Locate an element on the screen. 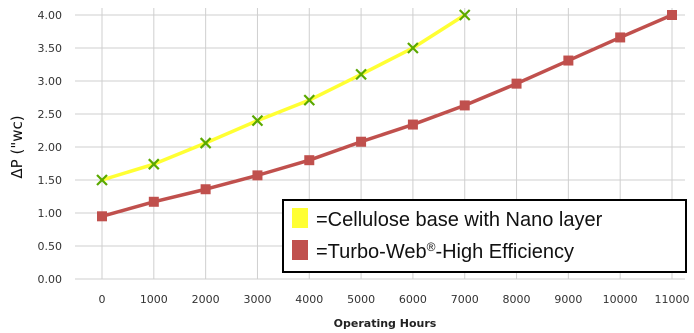  legend-swatch-turbo-web is located at coordinates (300, 250).